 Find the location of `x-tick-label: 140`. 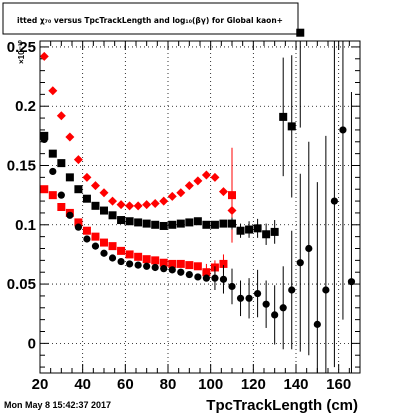

x-tick-label: 140 is located at coordinates (295, 384).